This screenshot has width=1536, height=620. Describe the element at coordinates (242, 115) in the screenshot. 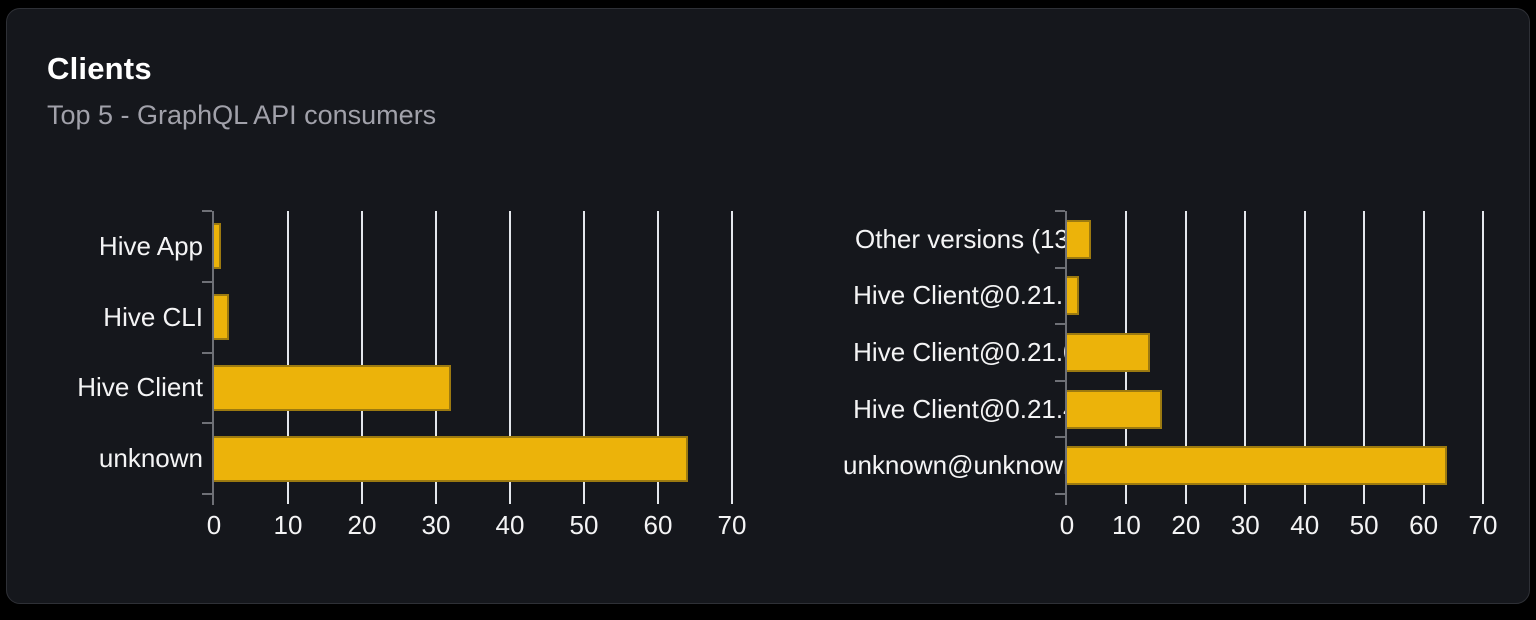

I see `card-subtitle: Top 5 - GraphQL API consumers` at that location.